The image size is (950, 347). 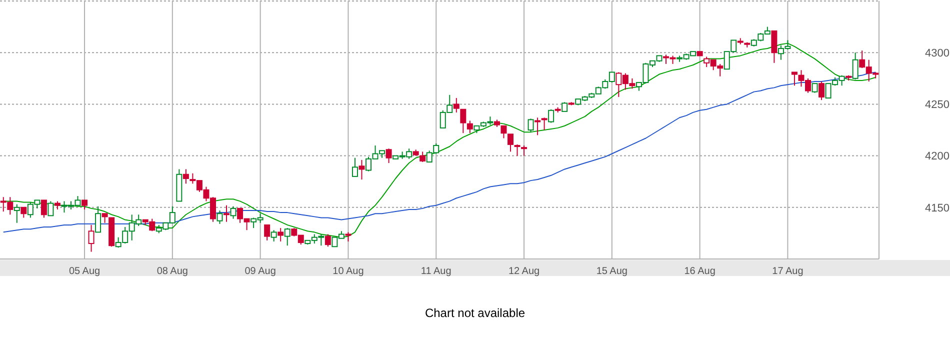 I want to click on text: Chart not available, so click(x=475, y=313).